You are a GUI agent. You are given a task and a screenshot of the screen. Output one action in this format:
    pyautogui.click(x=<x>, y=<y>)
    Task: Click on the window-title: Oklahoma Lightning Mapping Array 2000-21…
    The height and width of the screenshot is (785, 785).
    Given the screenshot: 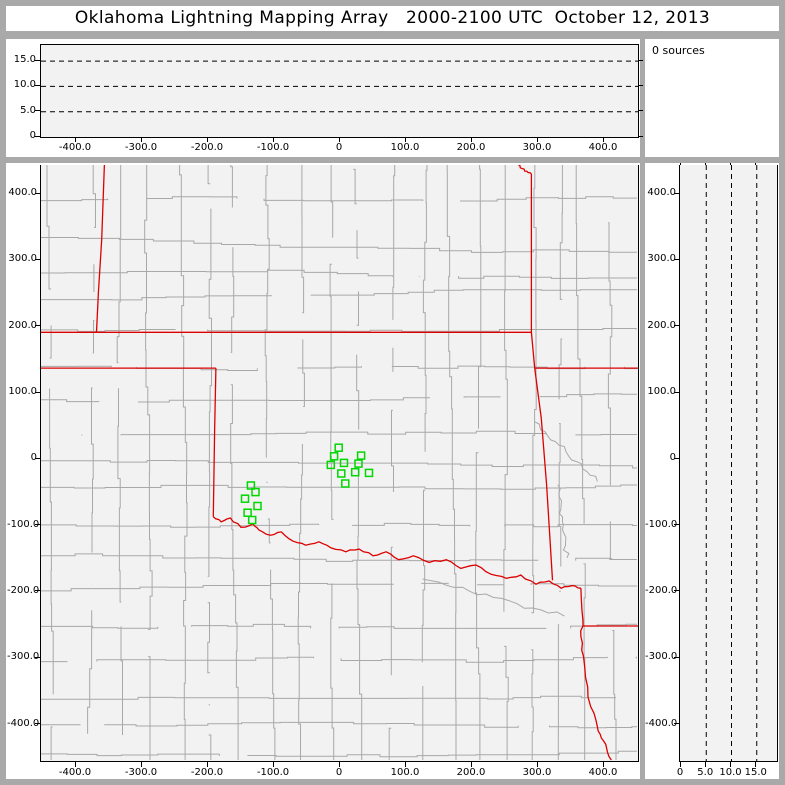 What is the action you would take?
    pyautogui.click(x=392, y=18)
    